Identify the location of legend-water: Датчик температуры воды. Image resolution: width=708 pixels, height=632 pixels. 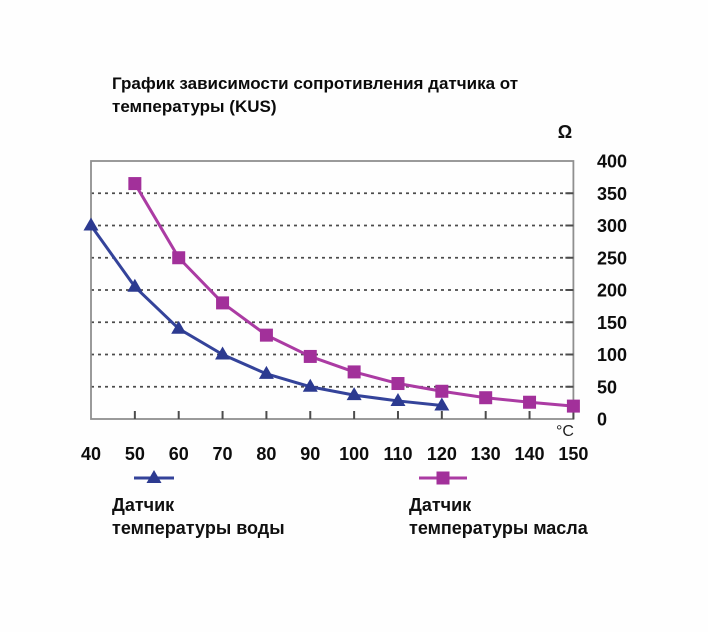
(198, 505).